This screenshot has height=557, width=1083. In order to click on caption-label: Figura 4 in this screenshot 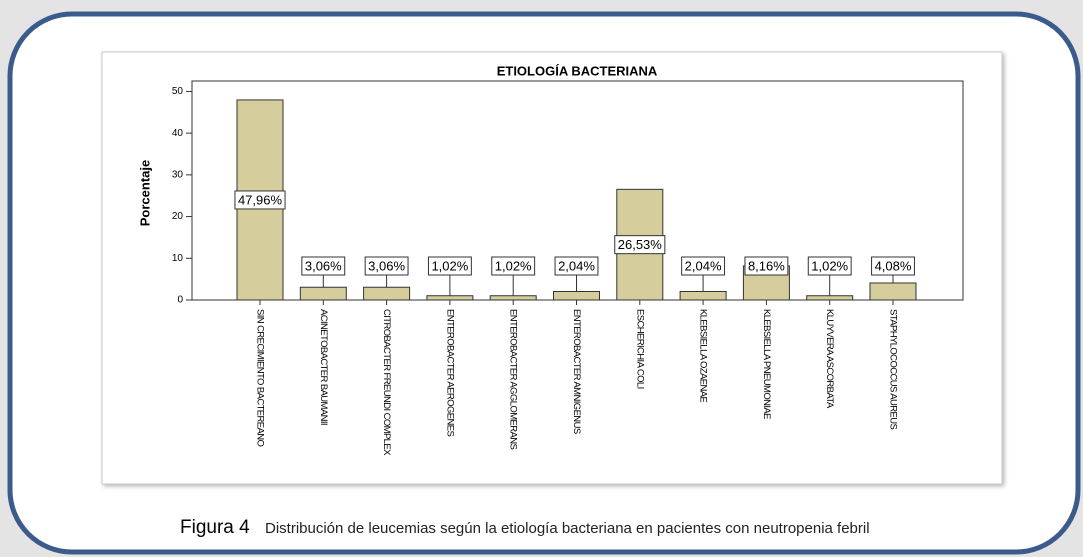, I will do `click(215, 527)`.